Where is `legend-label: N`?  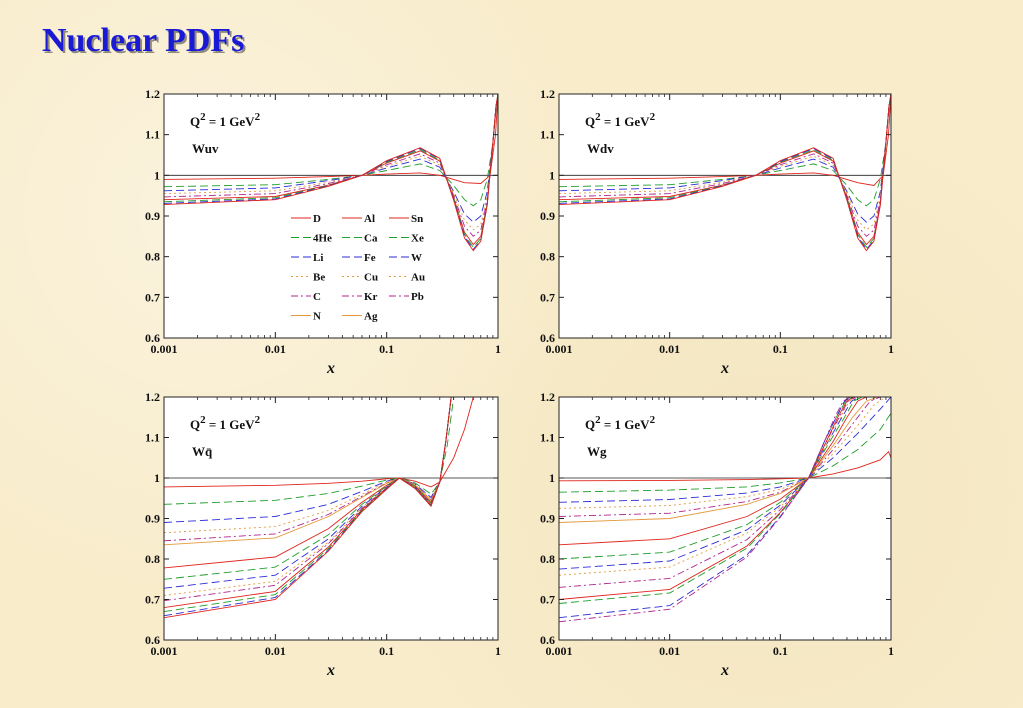 legend-label: N is located at coordinates (317, 317).